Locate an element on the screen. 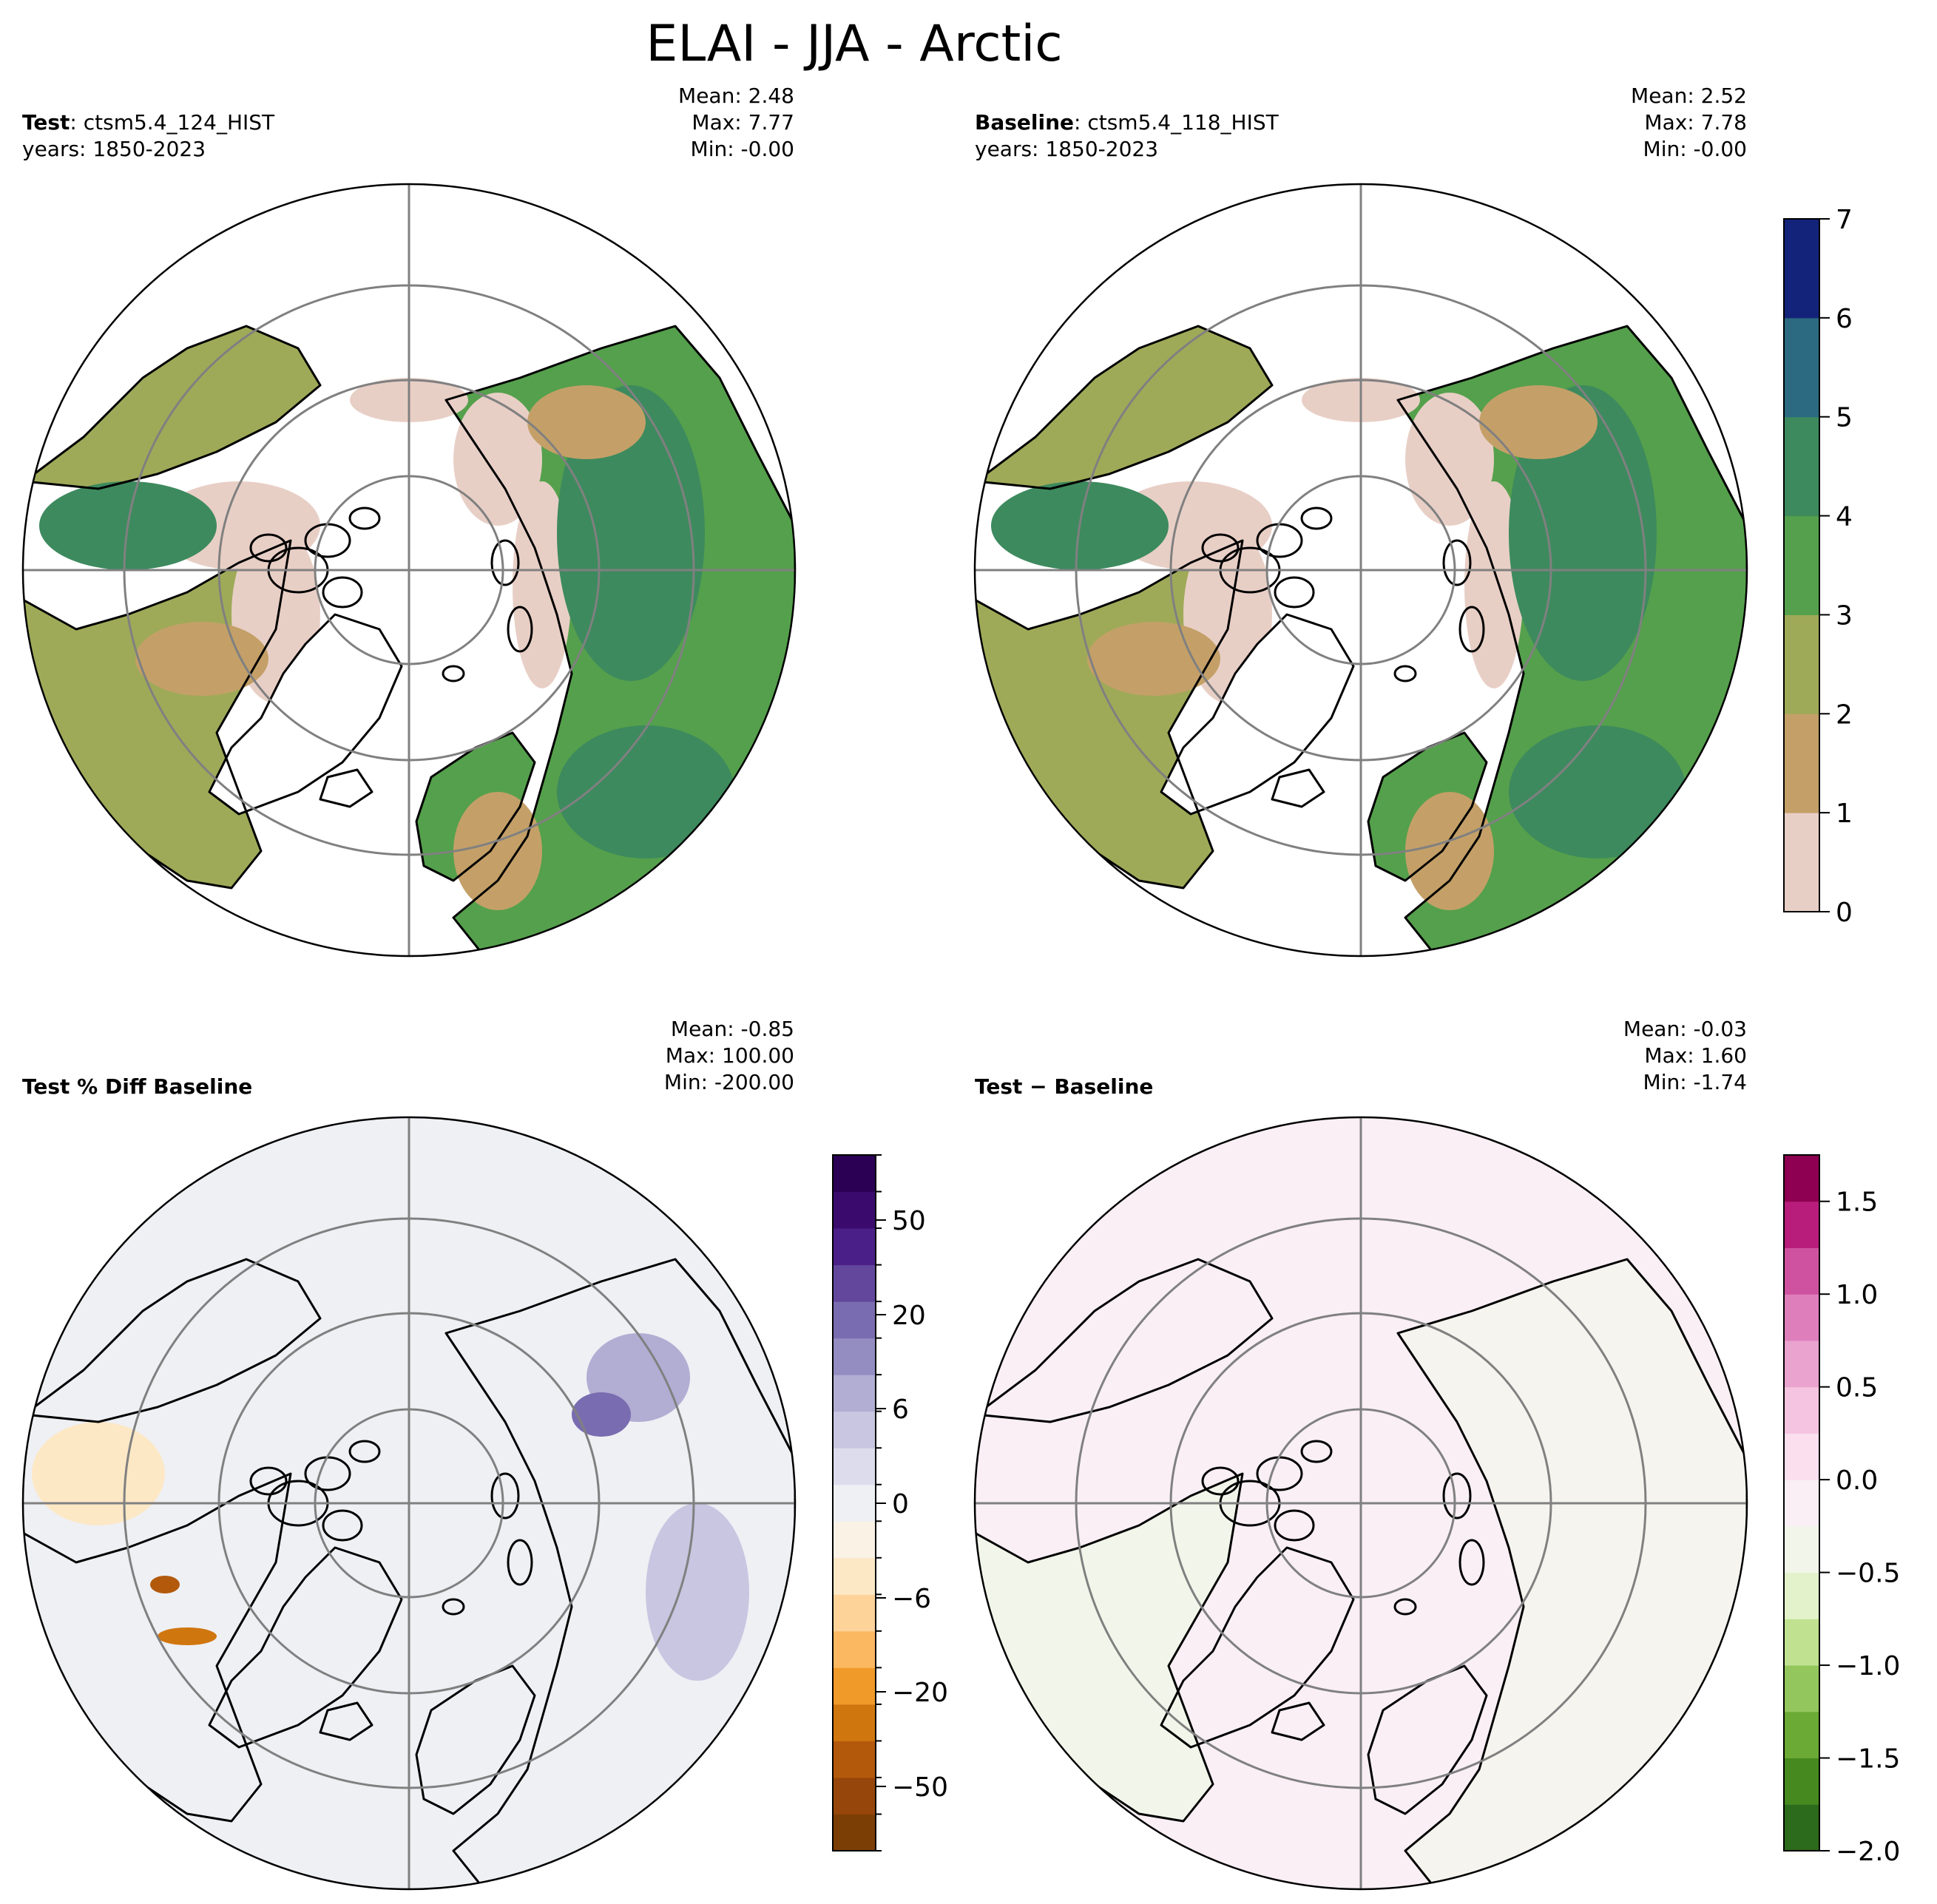 The width and height of the screenshot is (1937, 1904). panel-label-bold: Test is located at coordinates (46, 122).